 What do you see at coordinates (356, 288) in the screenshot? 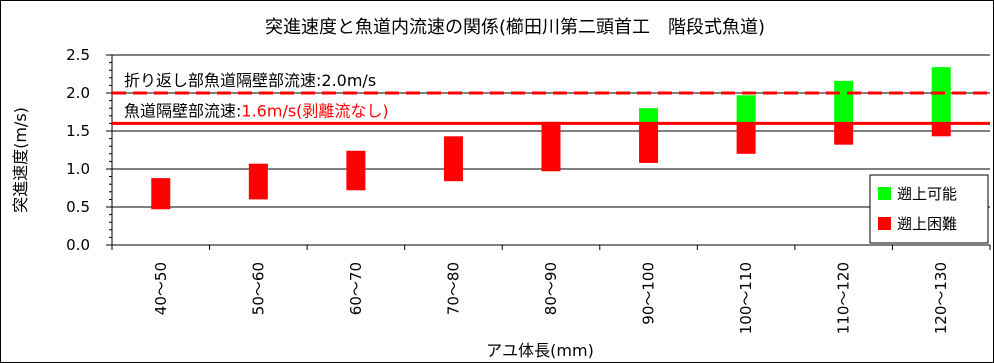
I see `x-tick-label: 60～70` at bounding box center [356, 288].